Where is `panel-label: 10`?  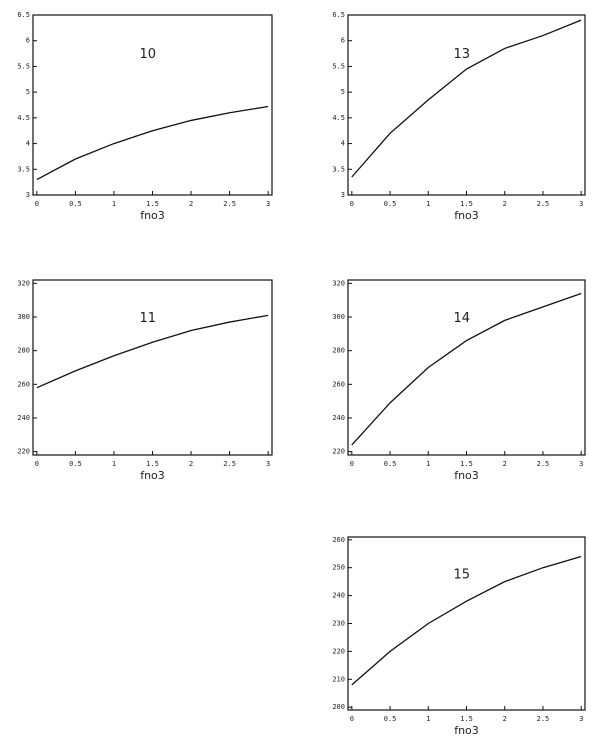
panel-label: 10 is located at coordinates (147, 54).